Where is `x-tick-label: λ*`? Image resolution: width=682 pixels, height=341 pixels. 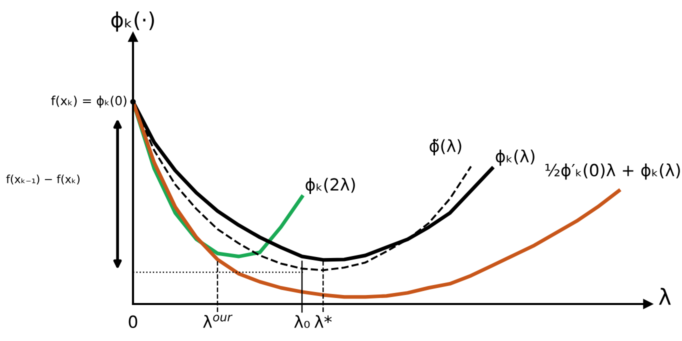
x-tick-label: λ* is located at coordinates (323, 321).